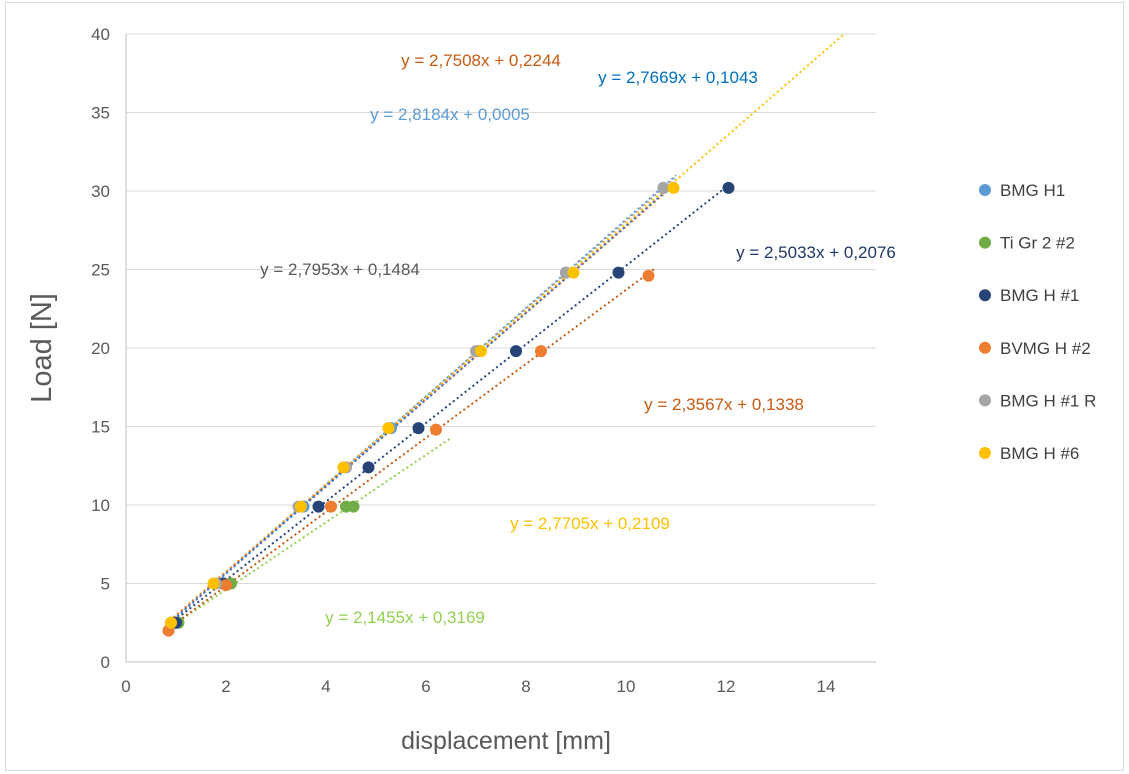 The height and width of the screenshot is (774, 1129). I want to click on x-tick-label: 10, so click(626, 686).